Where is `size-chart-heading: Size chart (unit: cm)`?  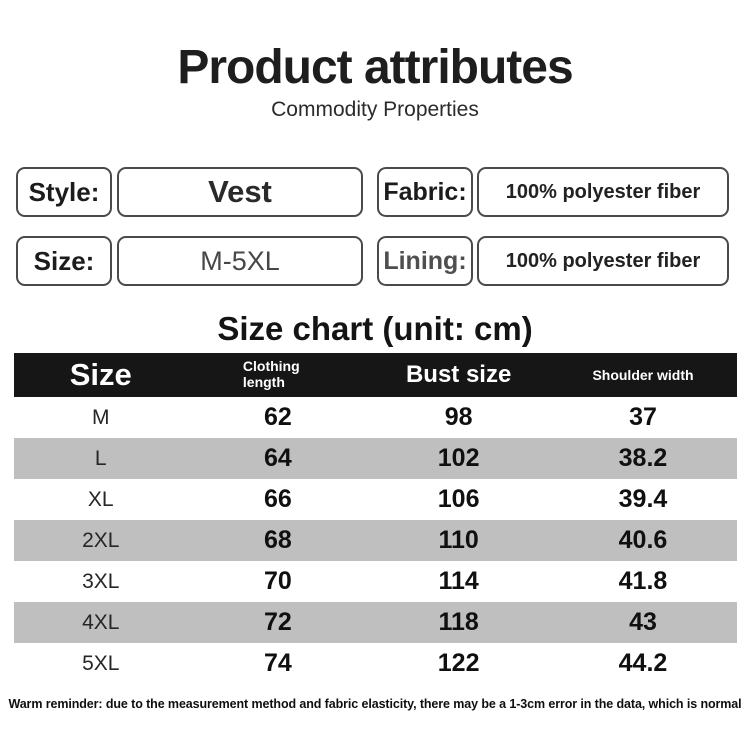
size-chart-heading: Size chart (unit: cm) is located at coordinates (375, 328).